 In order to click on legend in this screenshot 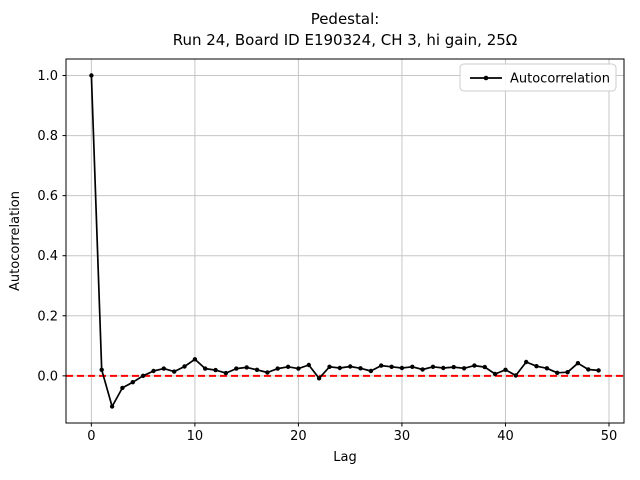, I will do `click(538, 77)`.